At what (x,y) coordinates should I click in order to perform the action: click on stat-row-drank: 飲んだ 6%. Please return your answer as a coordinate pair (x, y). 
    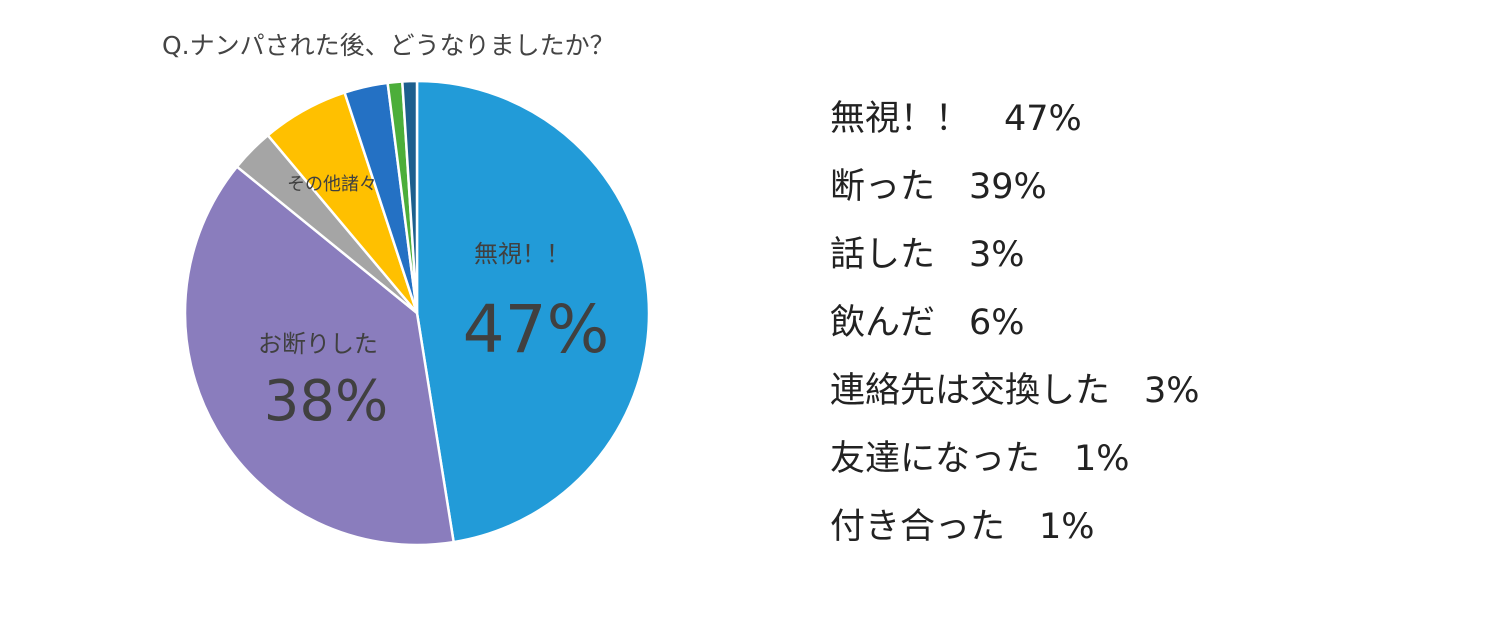
    Looking at the image, I should click on (1015, 332).